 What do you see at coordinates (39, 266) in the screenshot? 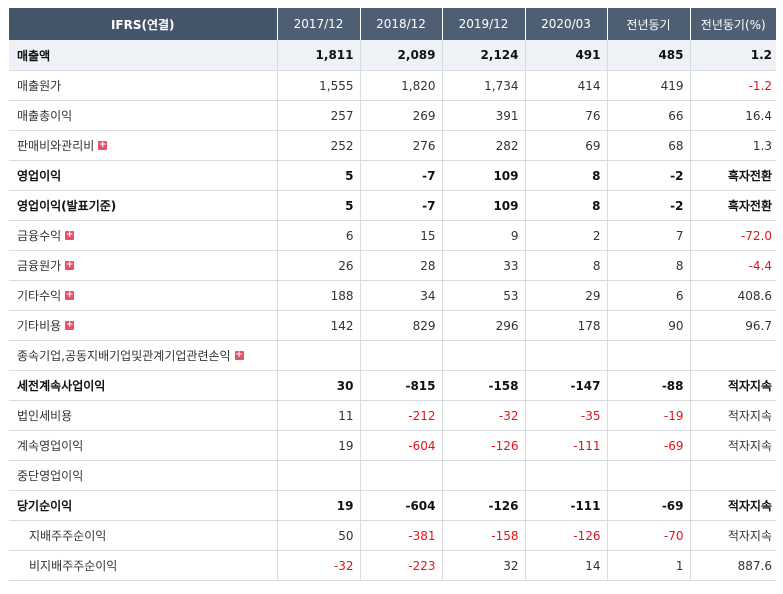
I see `row-label-text: 금융원가` at bounding box center [39, 266].